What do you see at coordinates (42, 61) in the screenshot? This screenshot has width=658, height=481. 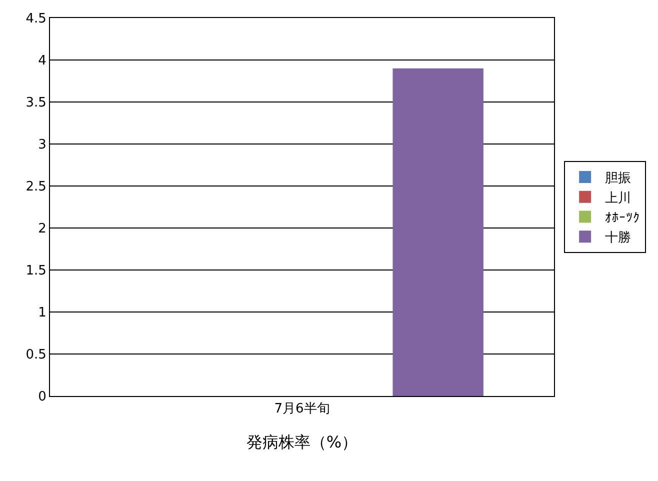 I see `y-tick-label: 4` at bounding box center [42, 61].